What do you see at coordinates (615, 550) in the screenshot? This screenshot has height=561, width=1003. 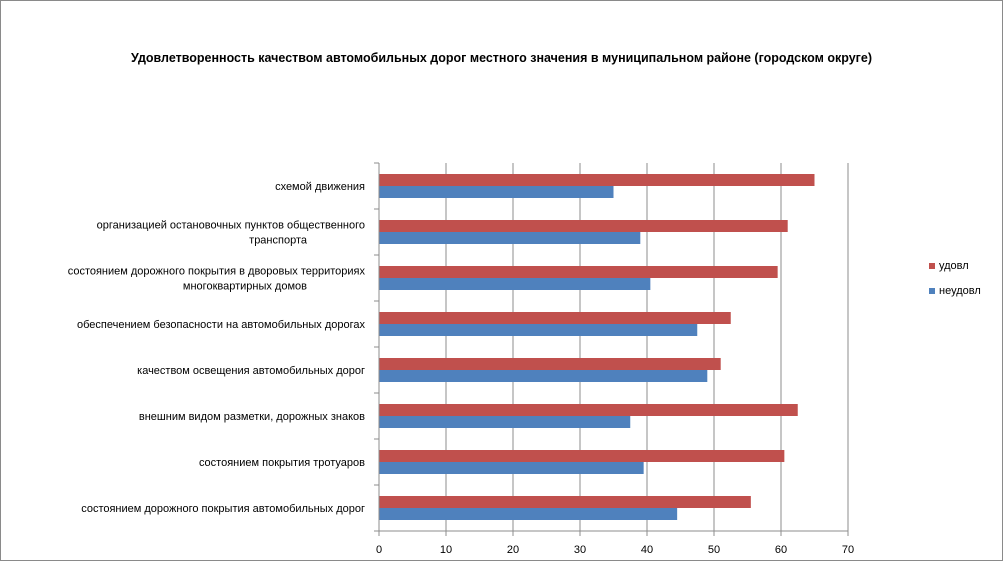 I see `tick-labels: 0 10 20 30 40 50 60 70` at bounding box center [615, 550].